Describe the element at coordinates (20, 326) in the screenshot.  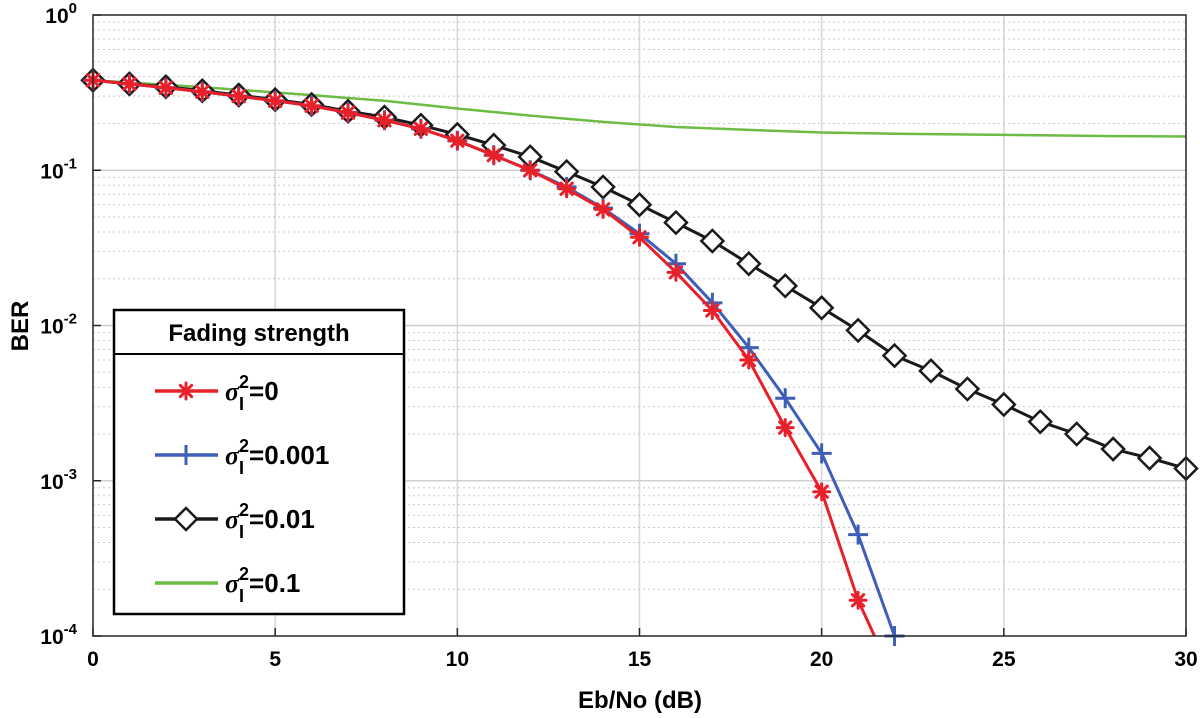
I see `y-axis-label: BER` at that location.